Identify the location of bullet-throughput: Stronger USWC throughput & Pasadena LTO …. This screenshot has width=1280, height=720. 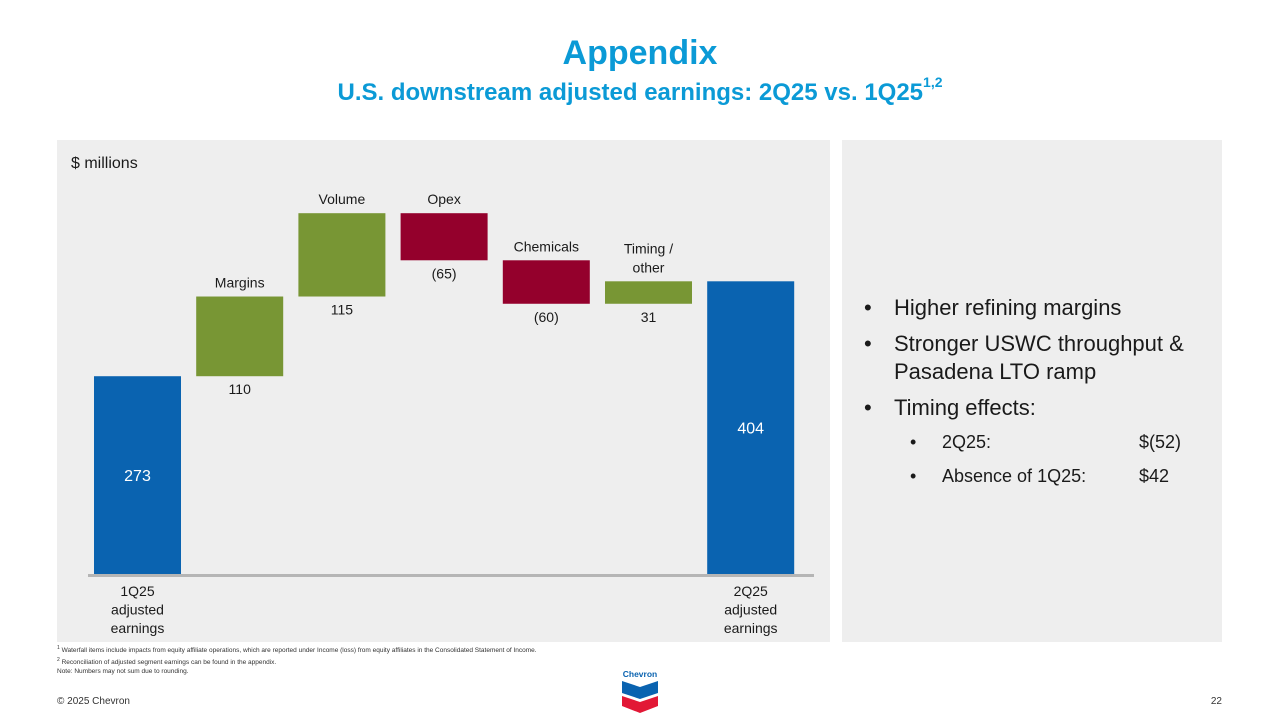
(1039, 358).